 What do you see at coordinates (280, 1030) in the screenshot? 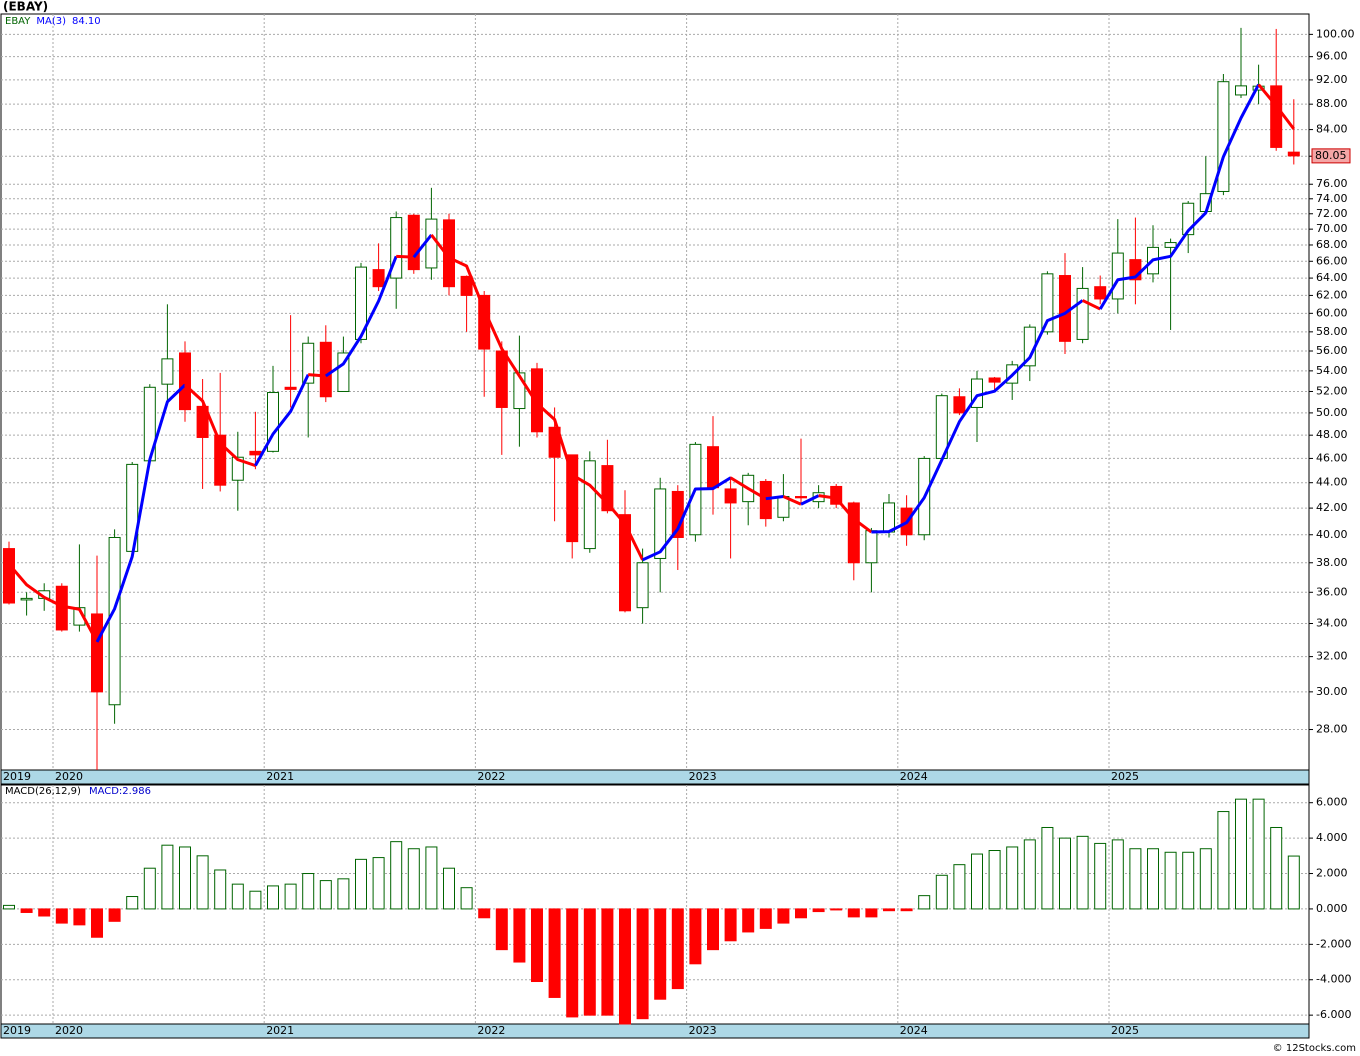
I see `x-tick-label: 2021` at bounding box center [280, 1030].